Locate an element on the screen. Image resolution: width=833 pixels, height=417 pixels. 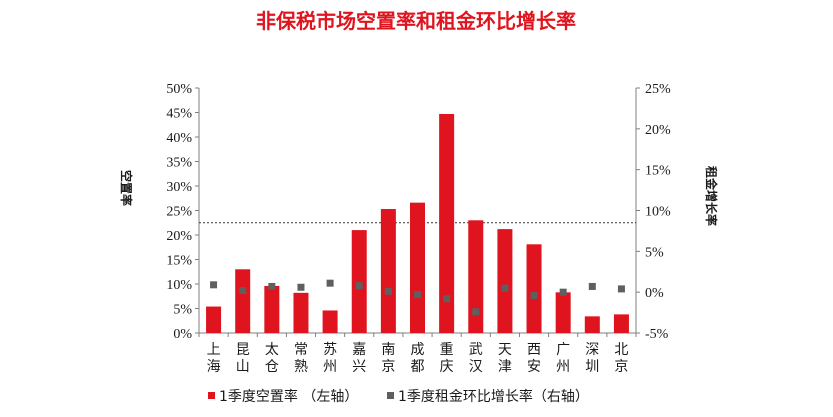
x-tick-label: 庆 is located at coordinates (447, 367).